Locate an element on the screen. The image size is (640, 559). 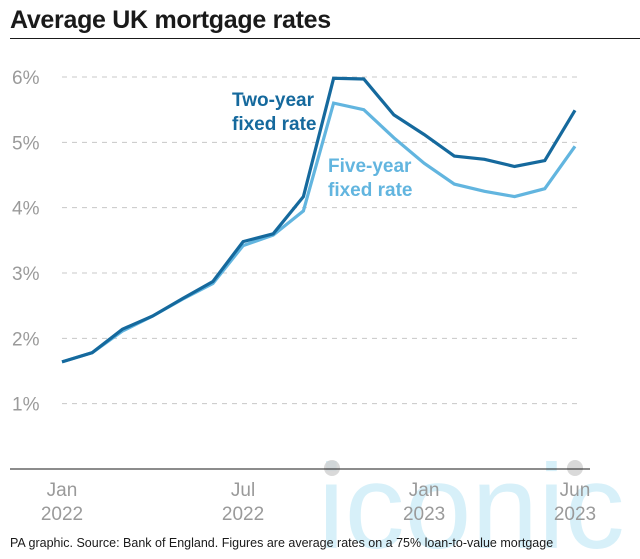
y-tick-label: 6% is located at coordinates (26, 78).